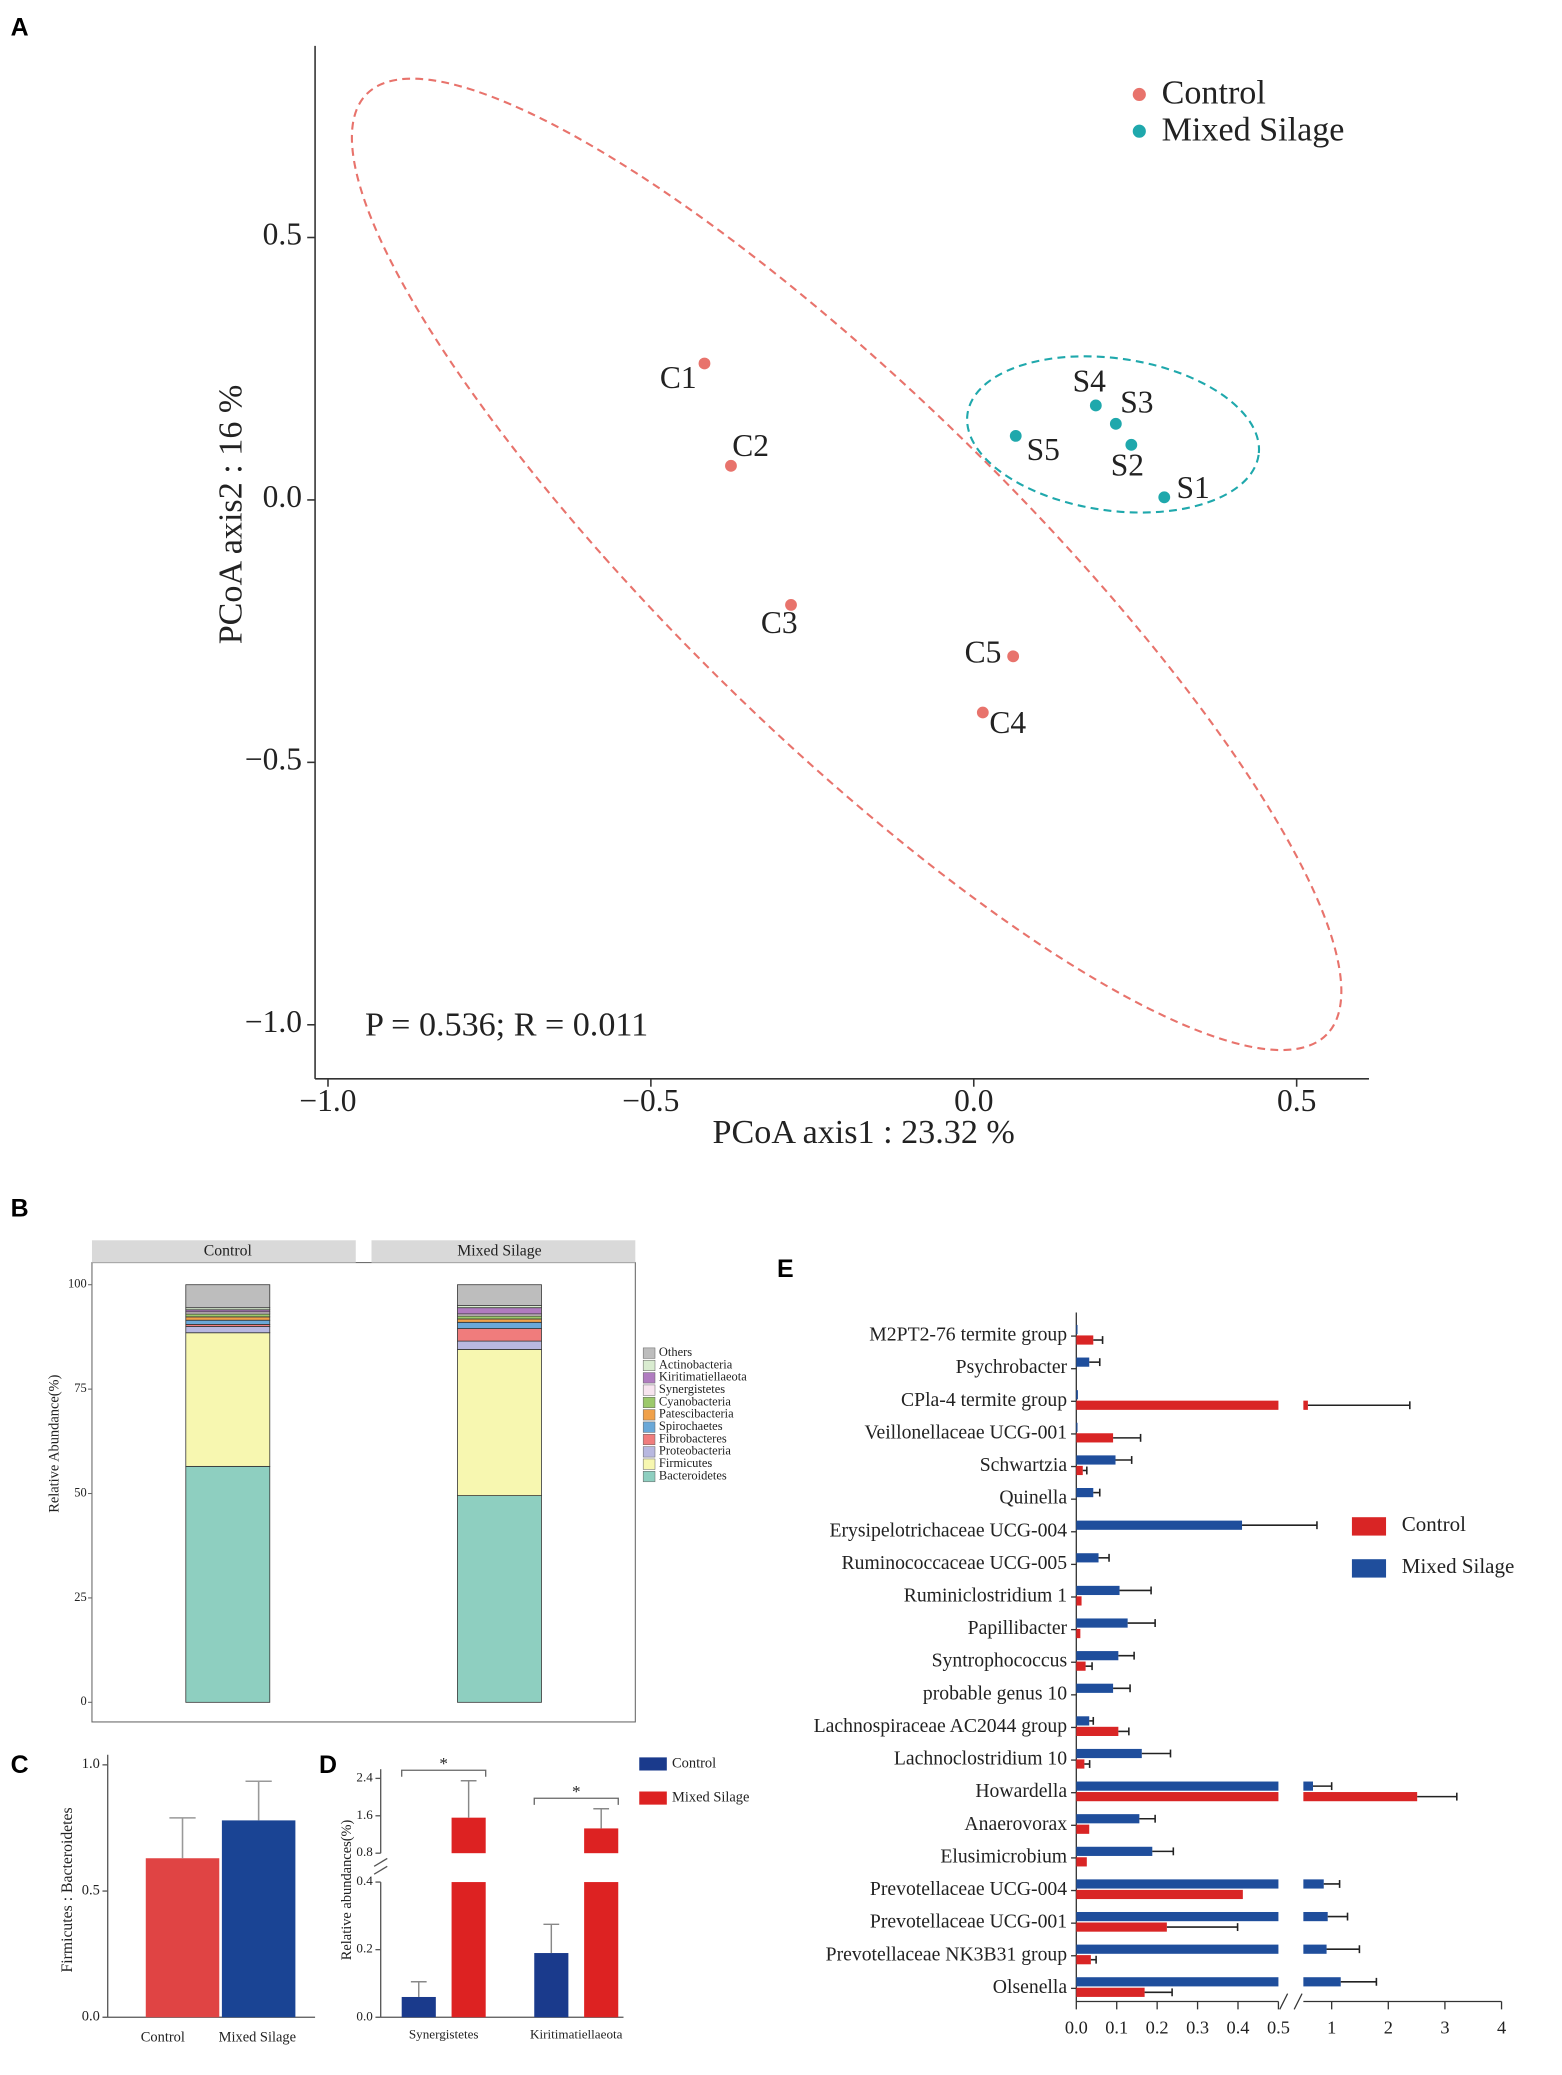  I want to click on x-tick-label: Synergistetes, so click(444, 2034).